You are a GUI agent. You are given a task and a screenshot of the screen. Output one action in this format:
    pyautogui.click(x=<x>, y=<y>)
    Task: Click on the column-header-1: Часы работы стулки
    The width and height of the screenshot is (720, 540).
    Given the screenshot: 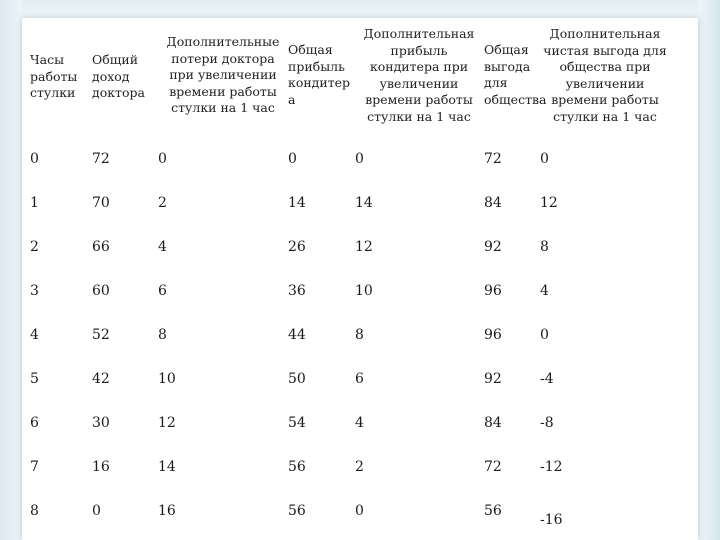 What is the action you would take?
    pyautogui.click(x=53, y=77)
    